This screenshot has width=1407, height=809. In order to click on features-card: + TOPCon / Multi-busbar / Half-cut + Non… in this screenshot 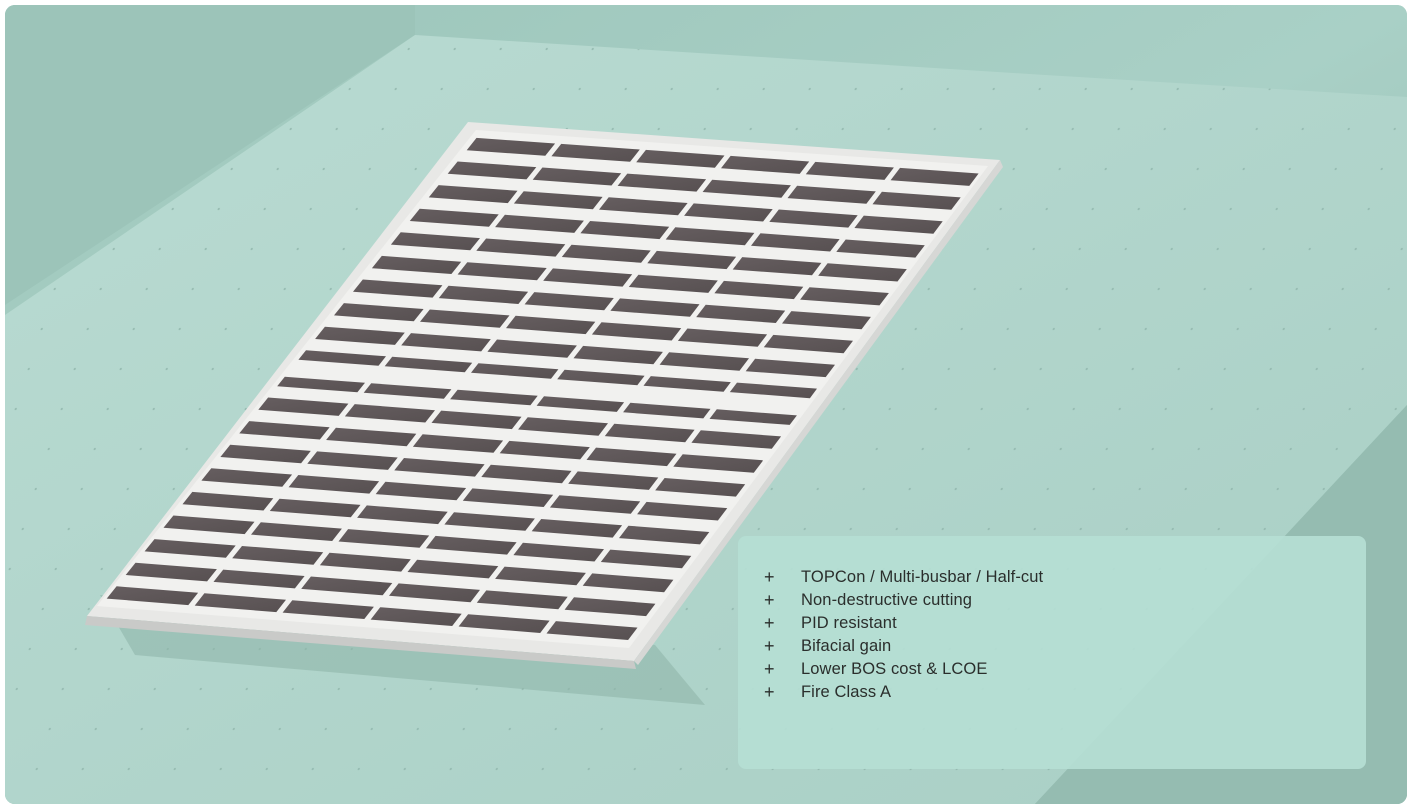, I will do `click(1052, 652)`.